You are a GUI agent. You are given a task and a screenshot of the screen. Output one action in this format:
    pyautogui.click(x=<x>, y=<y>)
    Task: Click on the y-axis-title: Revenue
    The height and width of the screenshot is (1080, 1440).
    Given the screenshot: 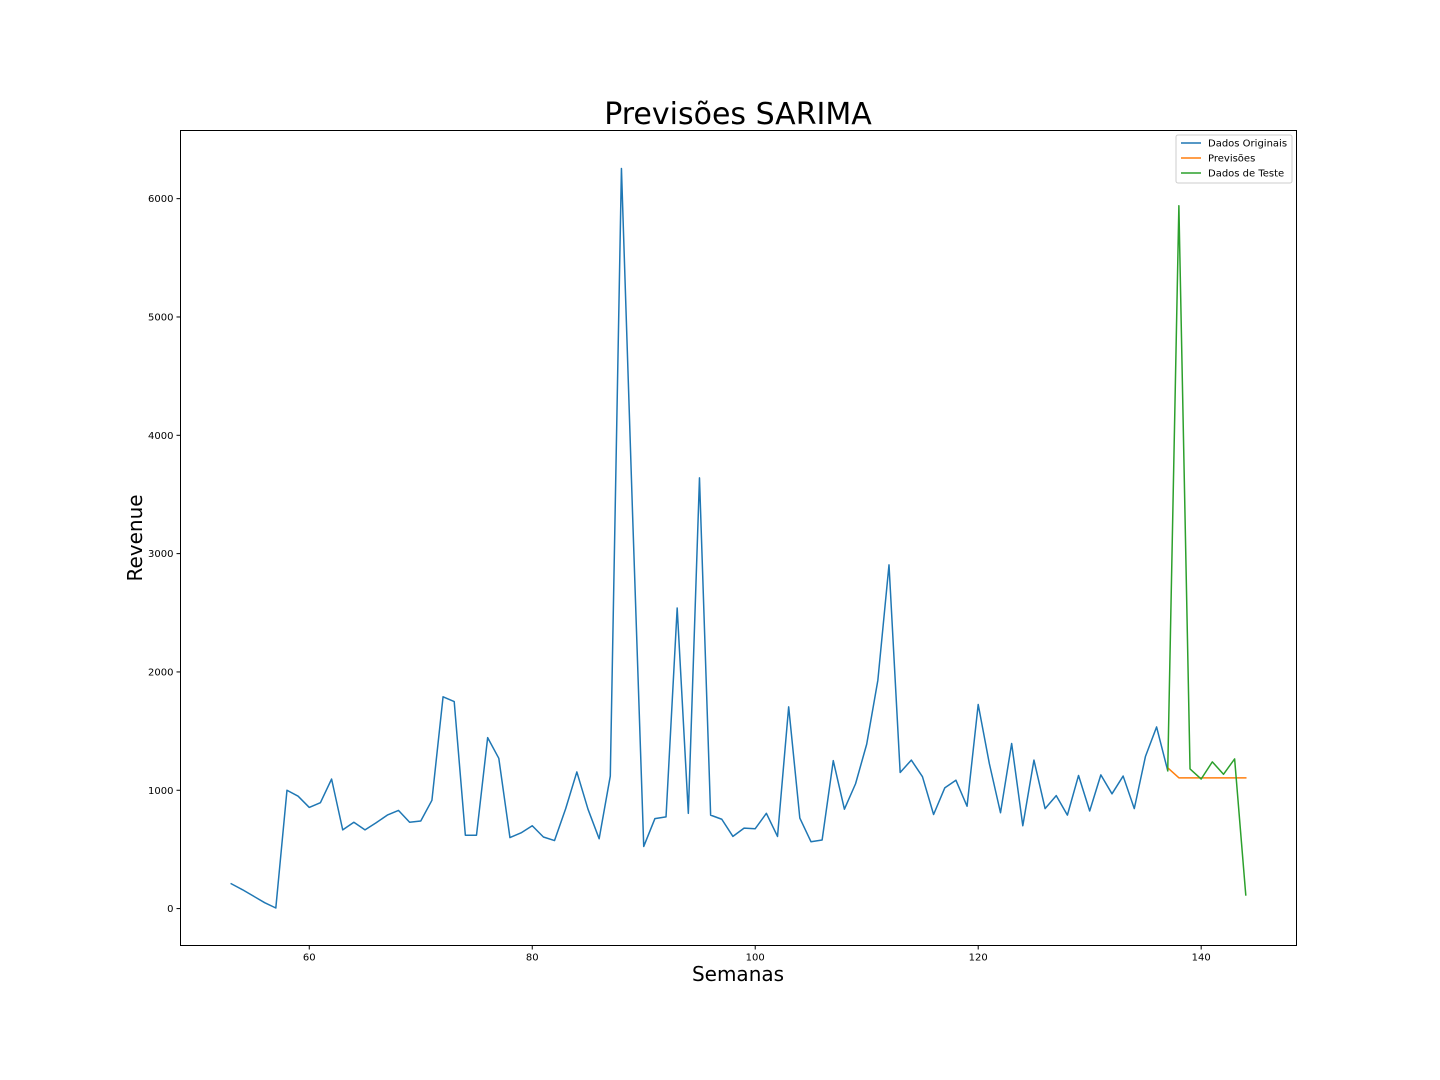 What is the action you would take?
    pyautogui.click(x=135, y=537)
    